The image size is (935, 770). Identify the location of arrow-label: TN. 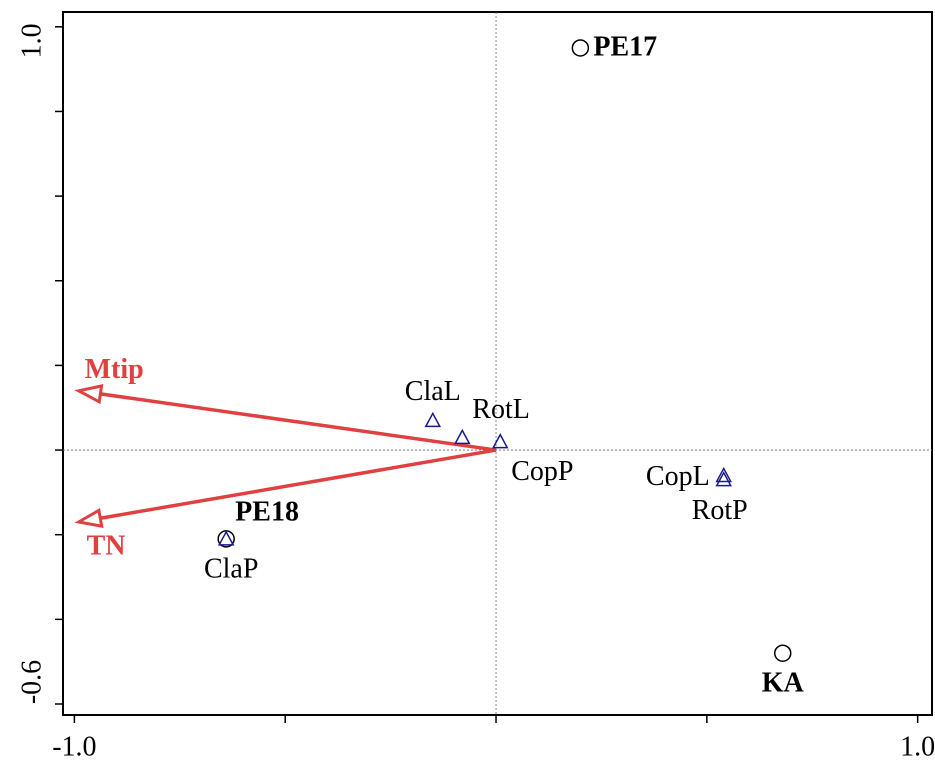
(106, 545).